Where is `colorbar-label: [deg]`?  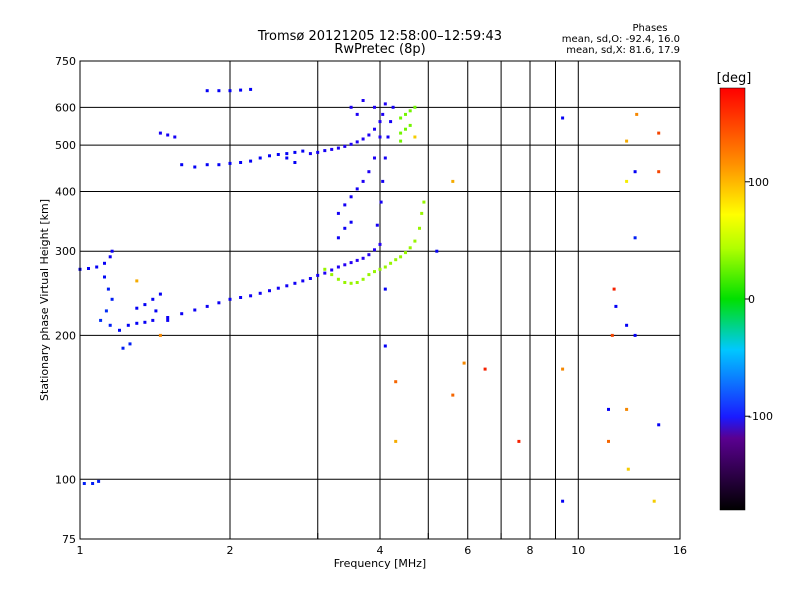
colorbar-label: [deg] is located at coordinates (734, 78).